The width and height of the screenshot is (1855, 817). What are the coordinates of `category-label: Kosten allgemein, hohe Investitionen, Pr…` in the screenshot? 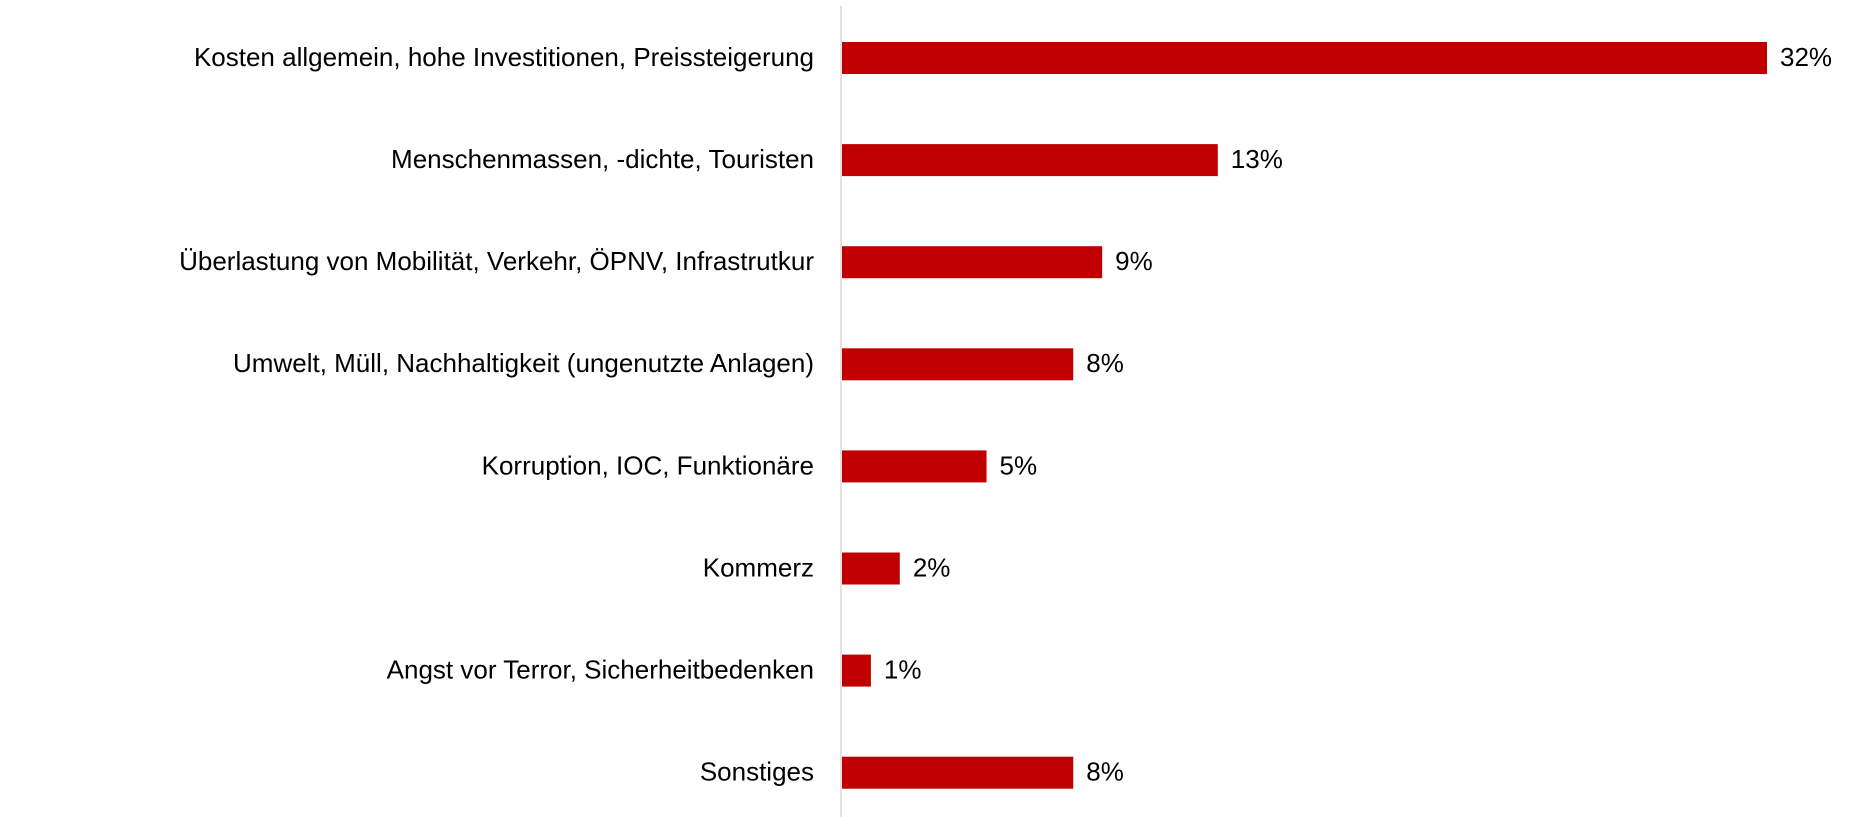 It's located at (504, 57).